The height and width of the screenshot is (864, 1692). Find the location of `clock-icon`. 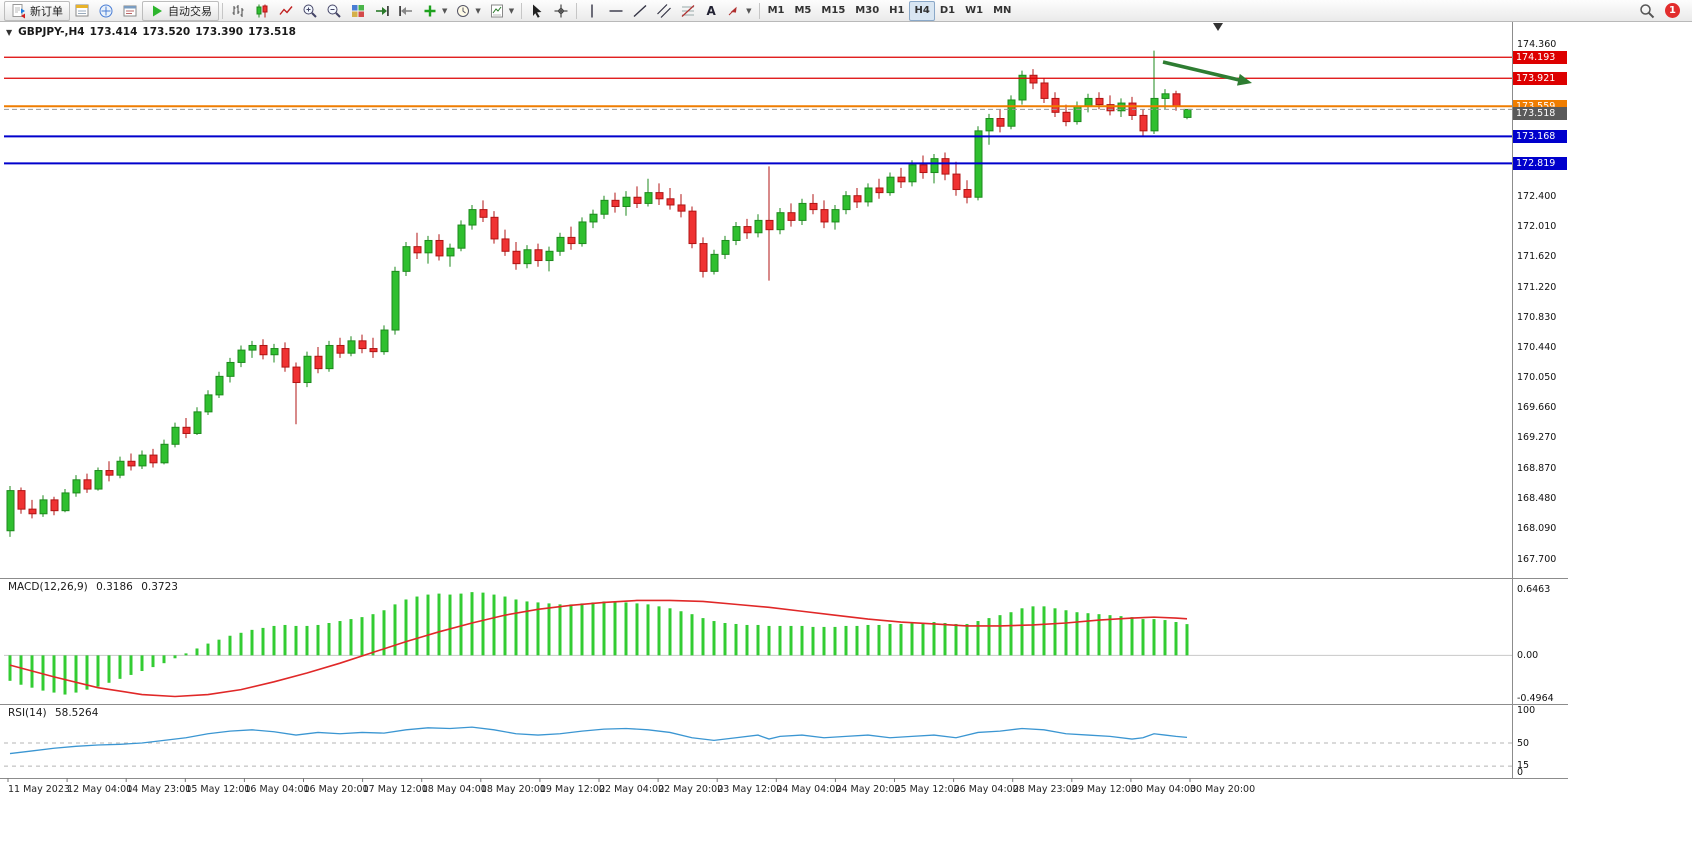

clock-icon is located at coordinates (463, 10).